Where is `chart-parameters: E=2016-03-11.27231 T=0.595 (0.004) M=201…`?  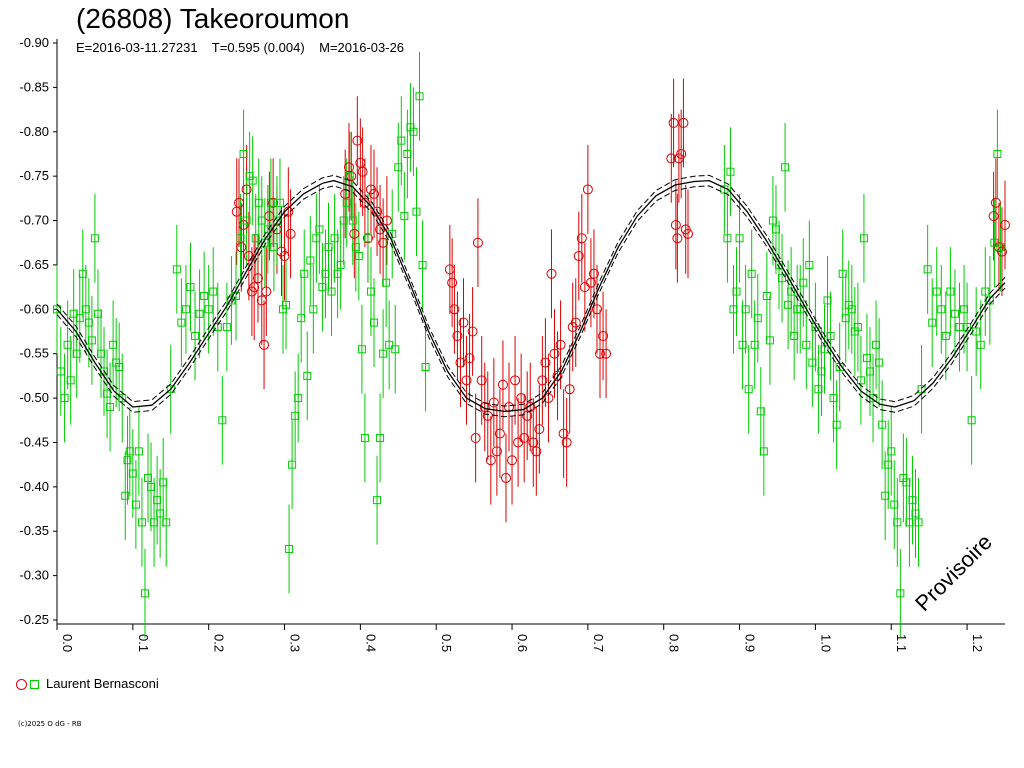
chart-parameters: E=2016-03-11.27231 T=0.595 (0.004) M=201… is located at coordinates (240, 47).